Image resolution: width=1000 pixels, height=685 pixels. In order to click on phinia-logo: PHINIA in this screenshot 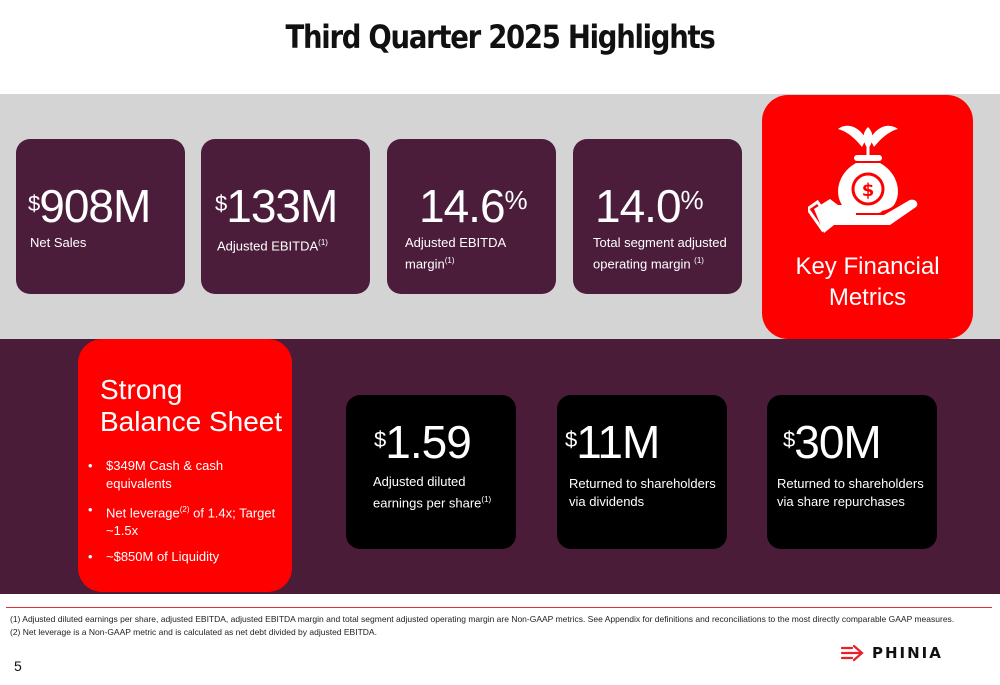, I will do `click(891, 653)`.